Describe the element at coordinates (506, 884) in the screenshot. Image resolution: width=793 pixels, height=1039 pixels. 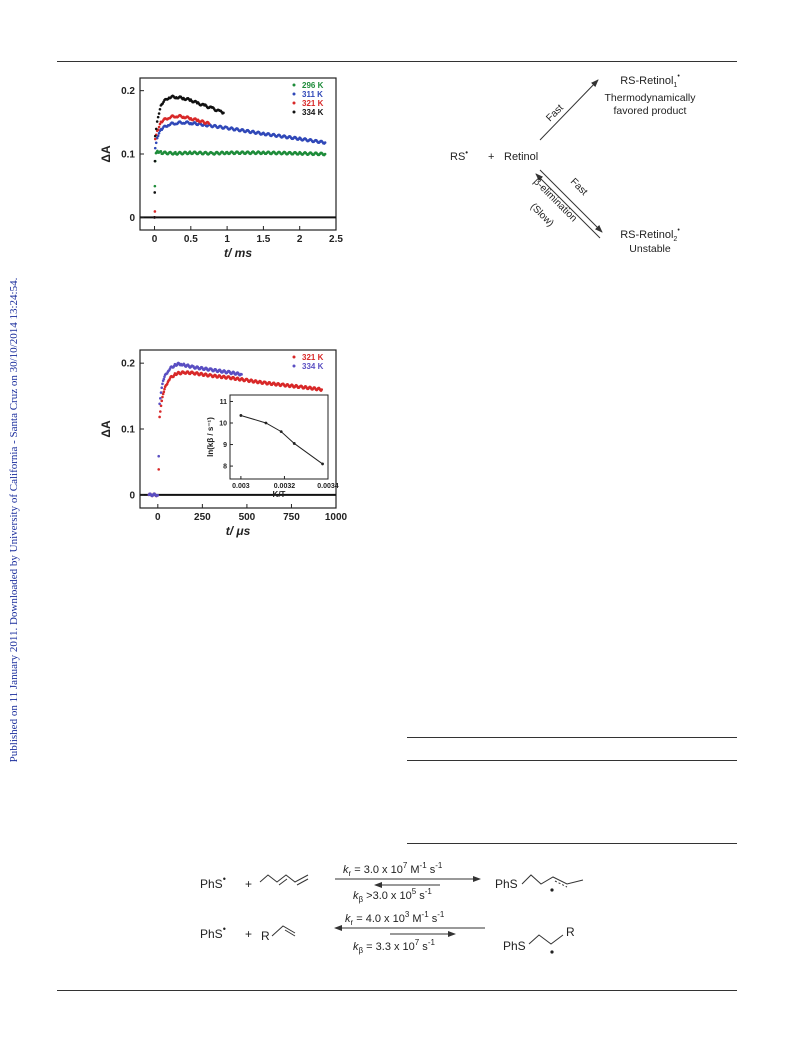
I see `r1-product-phs: PhS` at that location.